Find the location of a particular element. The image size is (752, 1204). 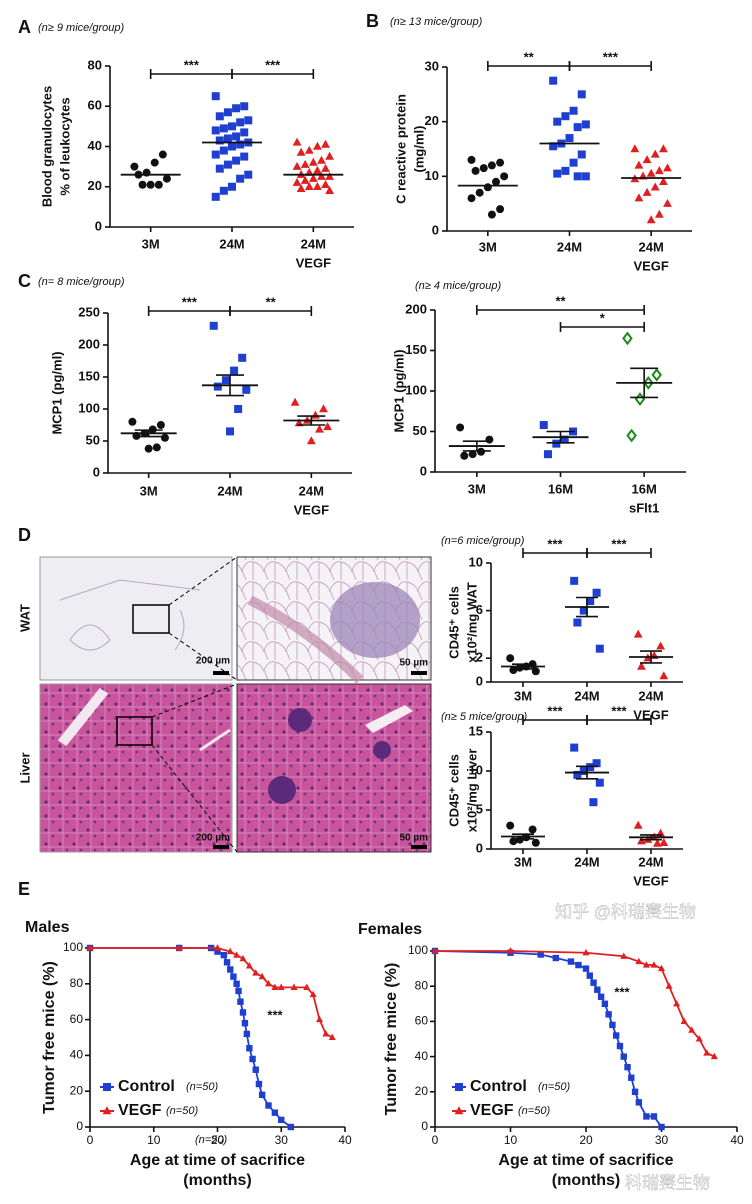

axis is located at coordinates (217, 1038).